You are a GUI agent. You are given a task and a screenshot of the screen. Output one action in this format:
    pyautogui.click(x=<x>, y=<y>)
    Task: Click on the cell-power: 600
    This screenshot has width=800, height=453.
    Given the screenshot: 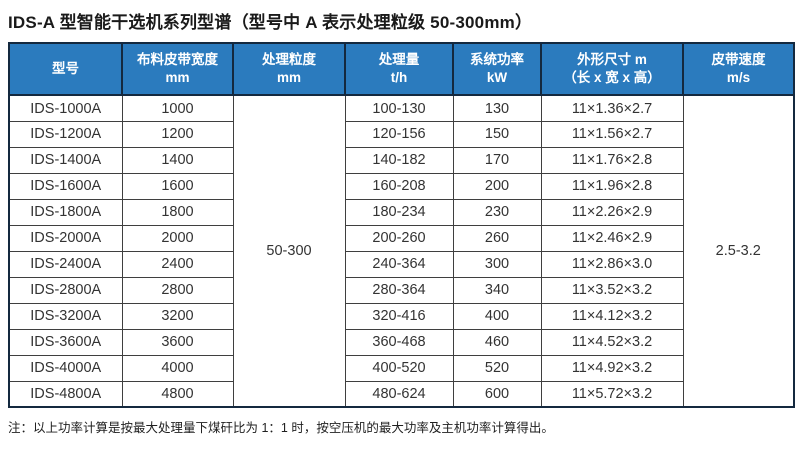 What is the action you would take?
    pyautogui.click(x=497, y=394)
    